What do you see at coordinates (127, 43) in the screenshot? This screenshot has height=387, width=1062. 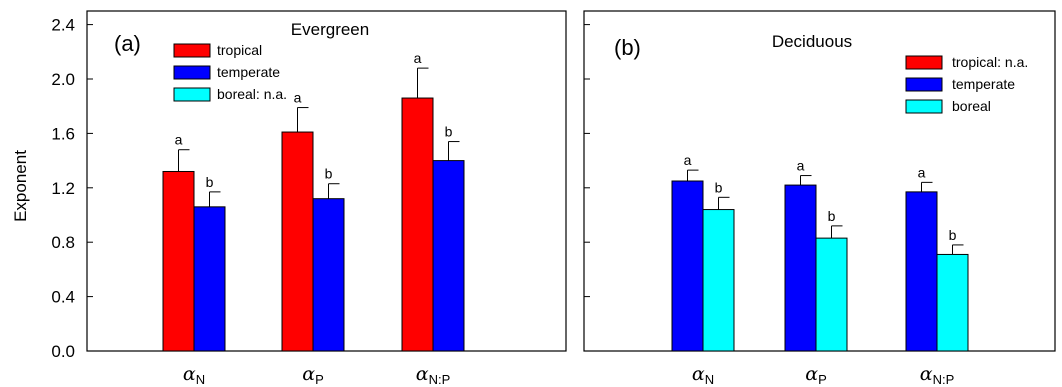 I see `panel-label: (a)` at bounding box center [127, 43].